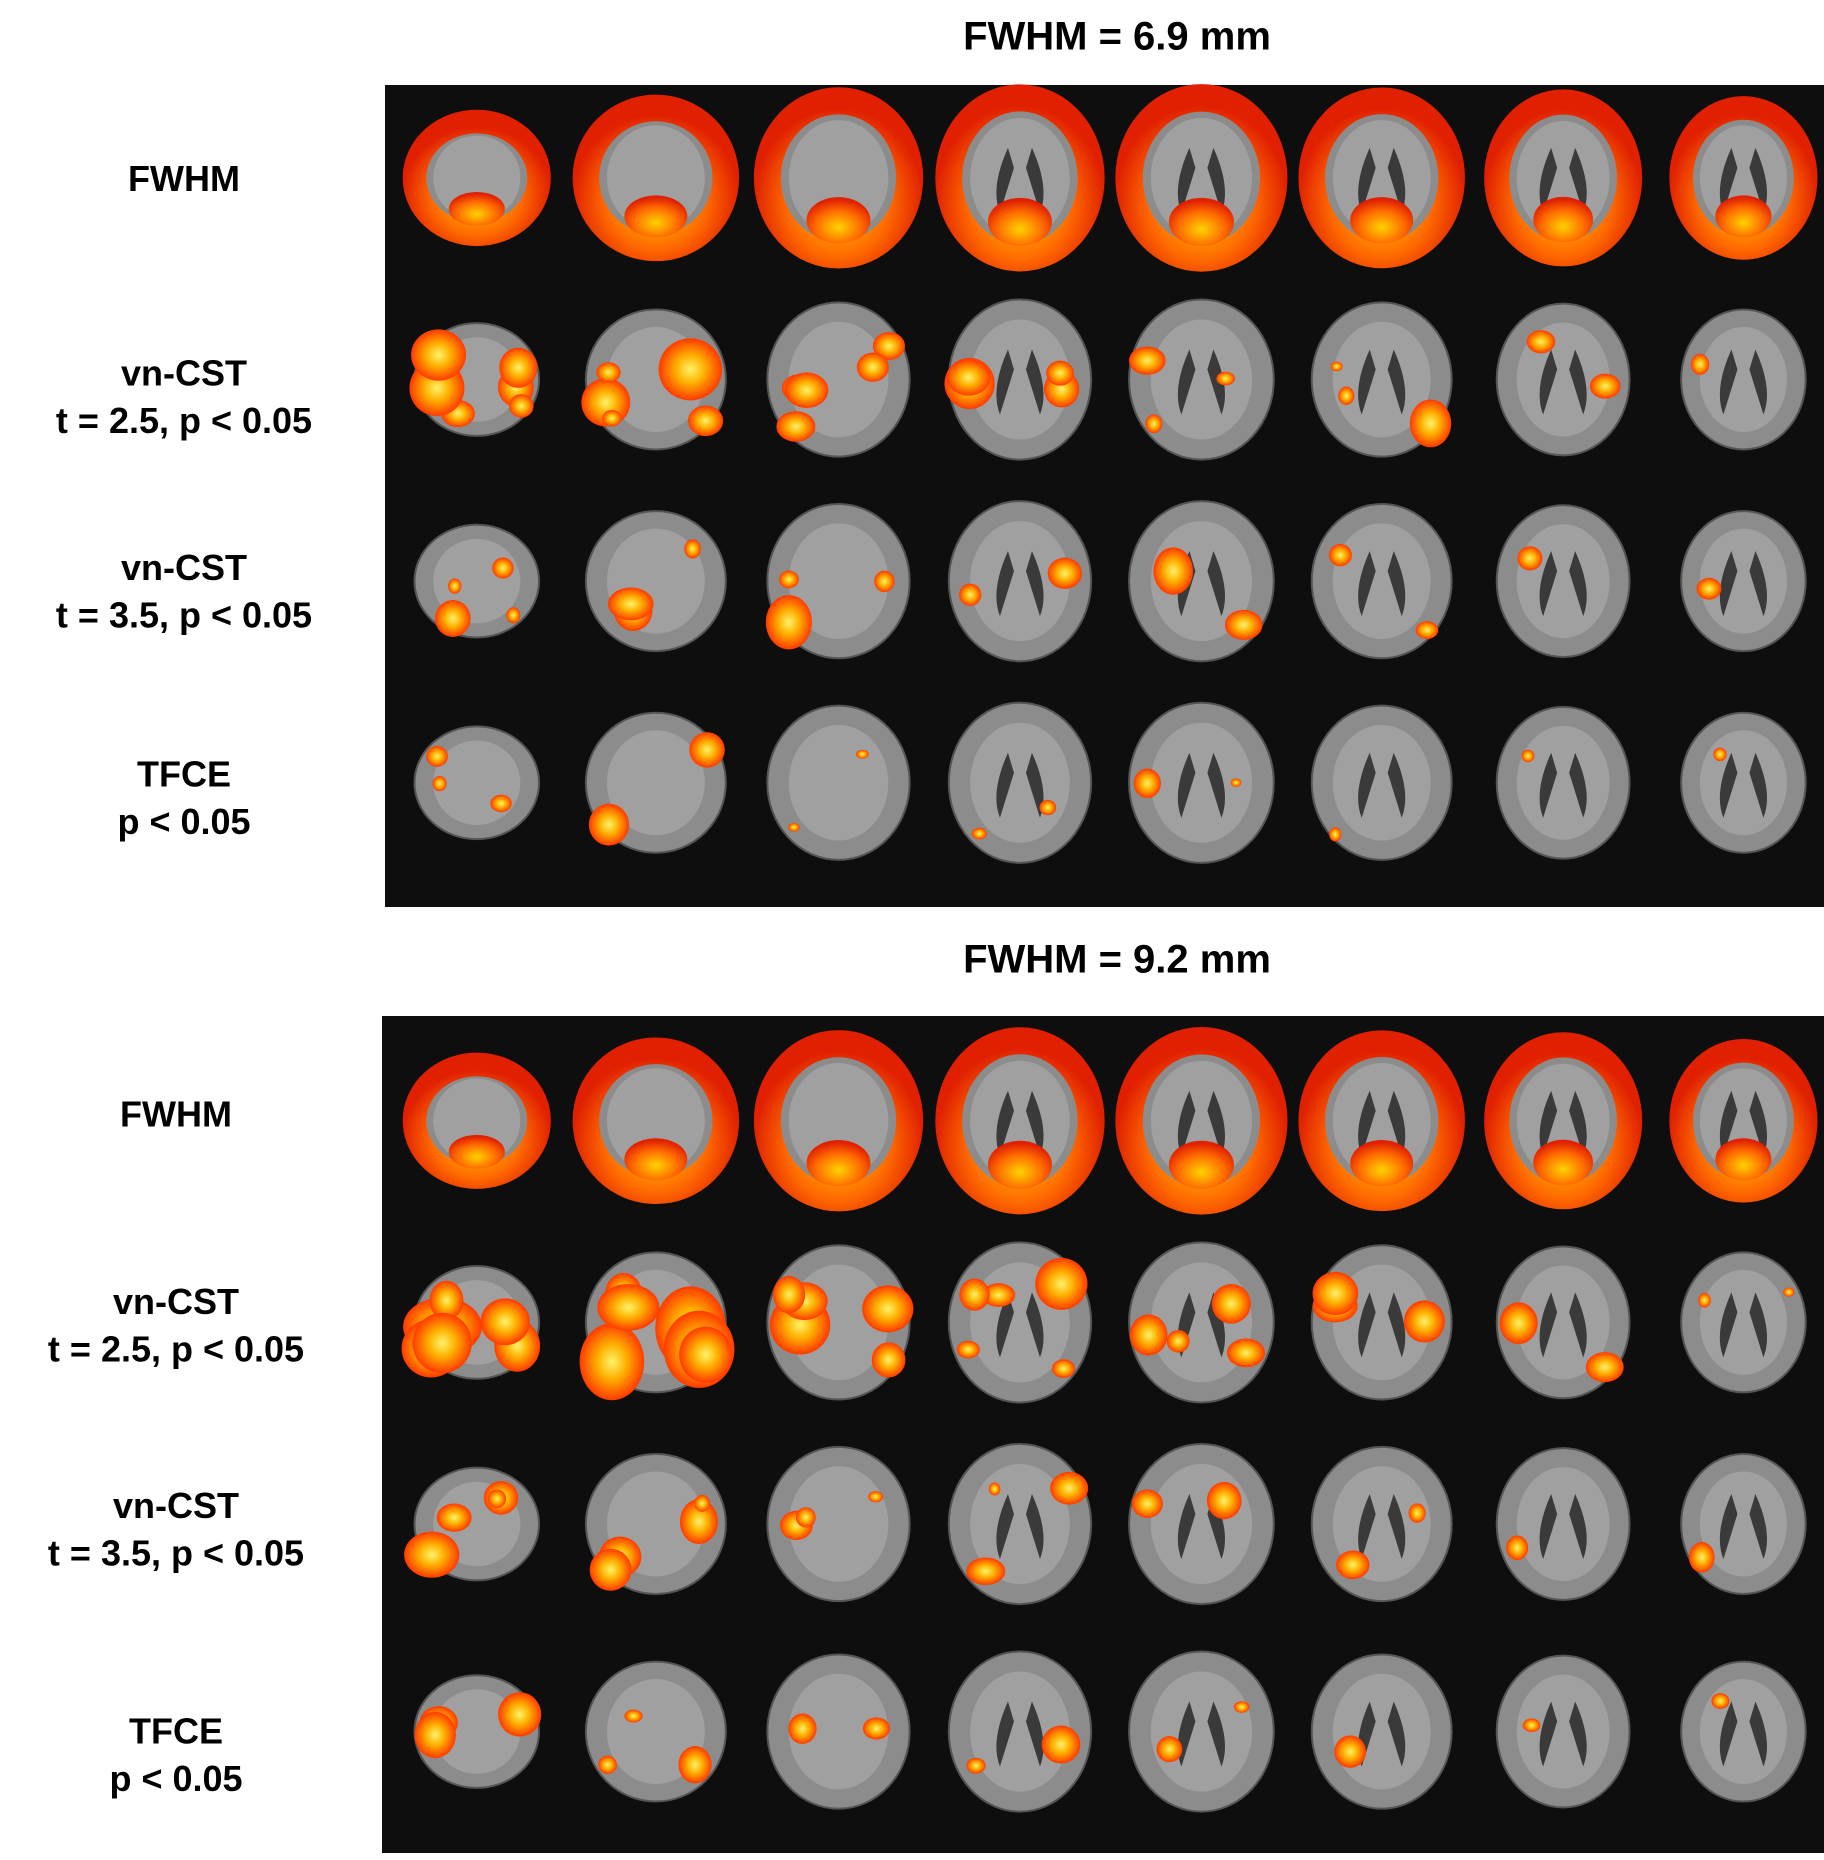 The height and width of the screenshot is (1860, 1824). I want to click on row-label: vn-CST, so click(176, 1301).